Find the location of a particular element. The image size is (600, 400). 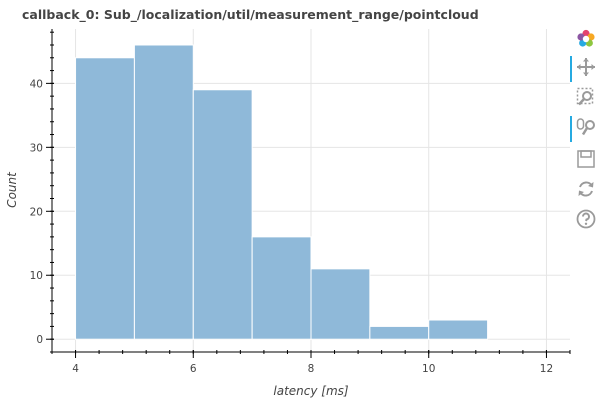

pan-icon is located at coordinates (586, 67).